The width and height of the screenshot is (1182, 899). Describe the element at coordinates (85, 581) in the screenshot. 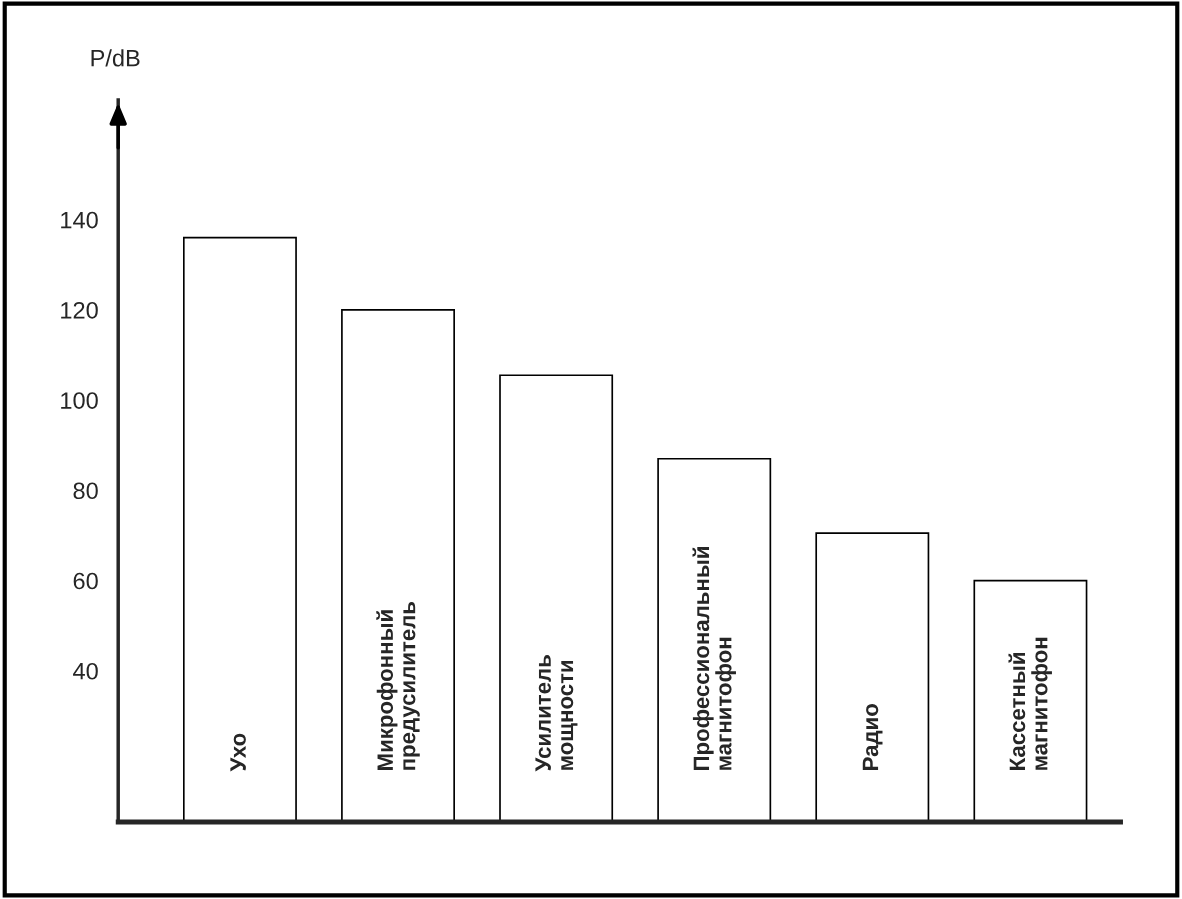

I see `y-tick-label: 60` at that location.